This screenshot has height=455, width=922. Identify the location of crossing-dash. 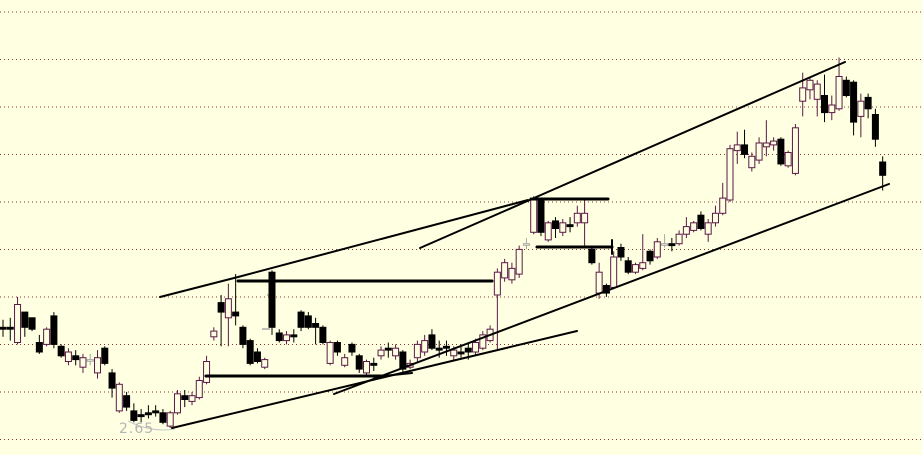
(393, 375).